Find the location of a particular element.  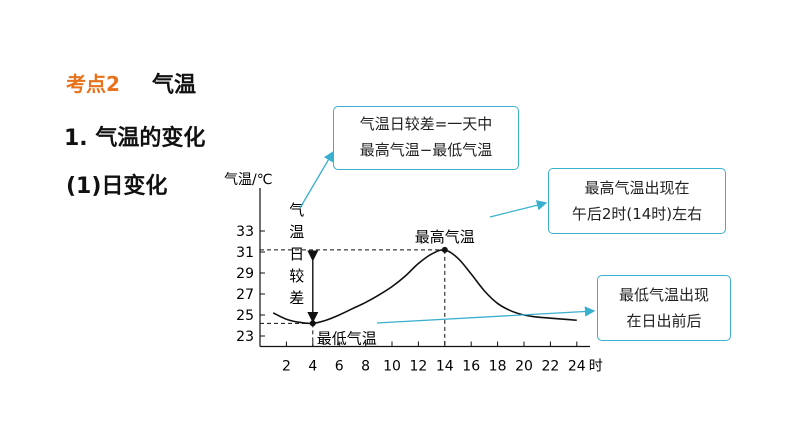

callout-daily-range: 气温日较差=一天中 最高气温−最低气温 is located at coordinates (426, 138).